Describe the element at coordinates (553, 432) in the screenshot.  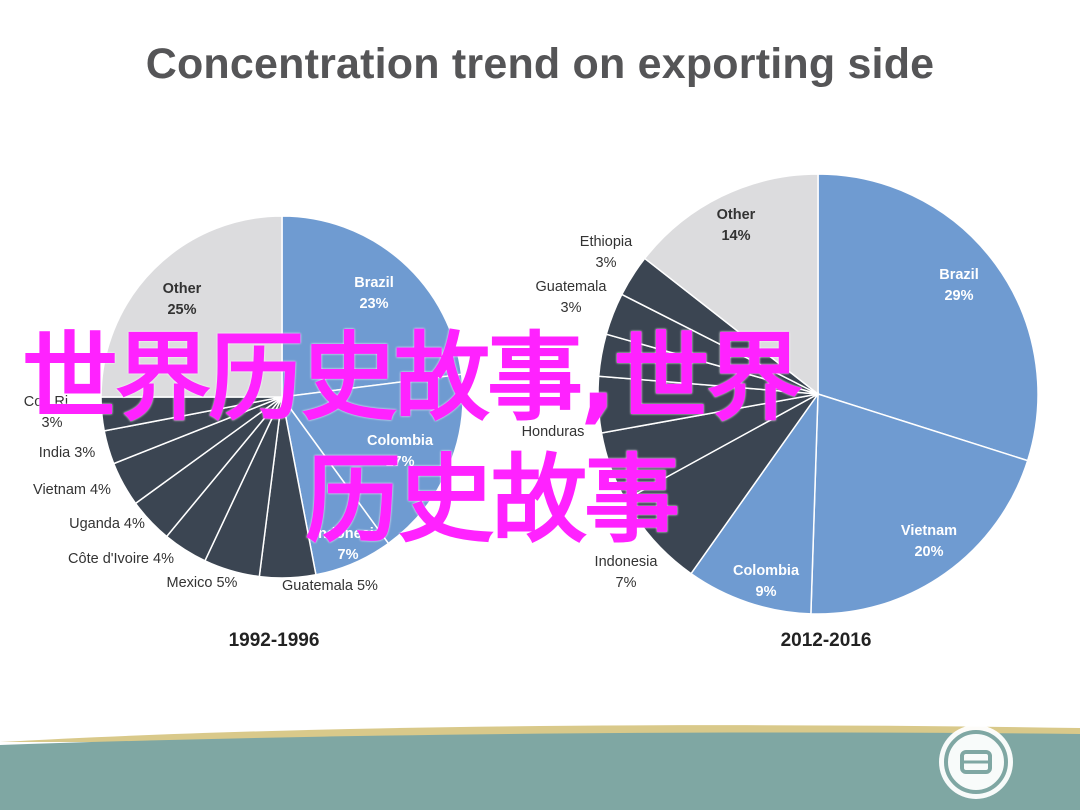
I see `data-label-name-honduras: Honduras` at that location.